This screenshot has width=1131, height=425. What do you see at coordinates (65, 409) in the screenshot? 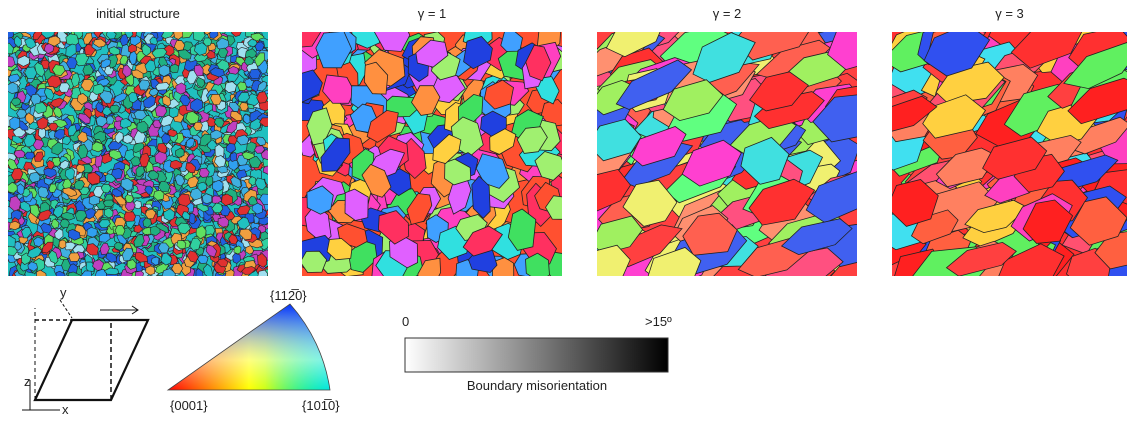
I see `axis-label: x` at bounding box center [65, 409].